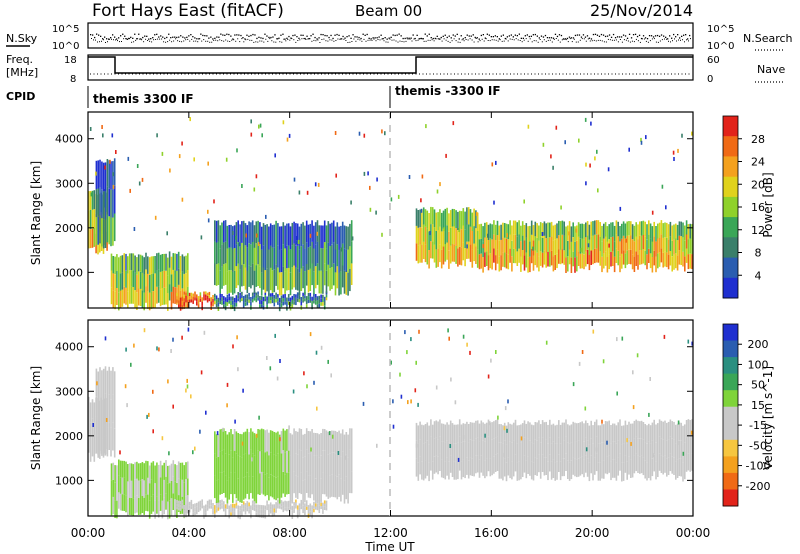 This screenshot has width=800, height=554. I want to click on velocity-colorbar-label: Velocity [m s^-1], so click(768, 418).